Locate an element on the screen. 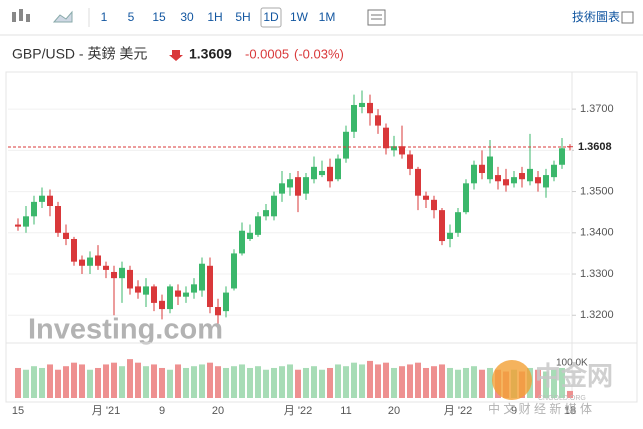 This screenshot has width=643, height=429. watermark-site: 中金网 is located at coordinates (574, 376).